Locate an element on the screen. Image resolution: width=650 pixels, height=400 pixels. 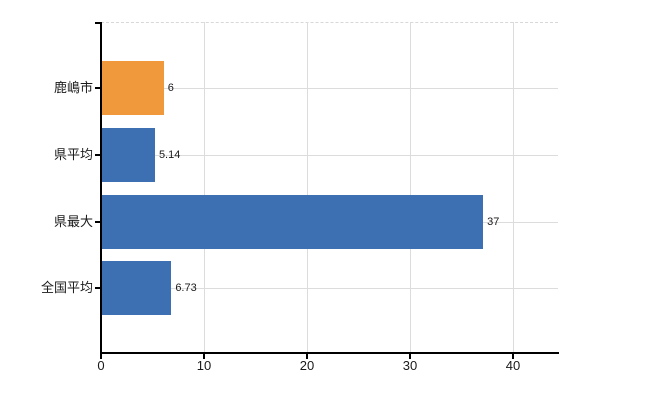
category-label: 鹿嶋市 is located at coordinates (73, 87).